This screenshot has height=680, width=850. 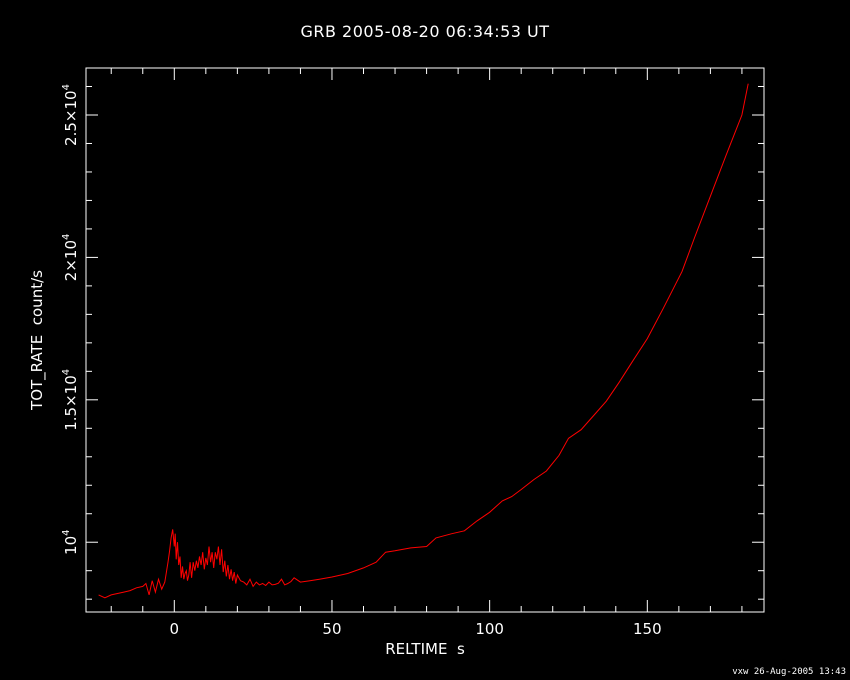 I want to click on y-tick-label: 2.5×104, so click(x=70, y=115).